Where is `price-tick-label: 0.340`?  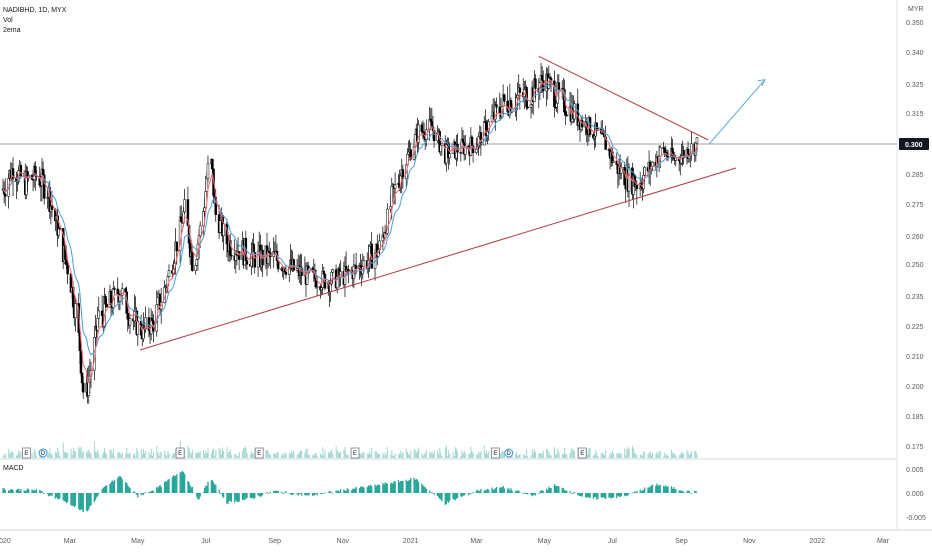 price-tick-label: 0.340 is located at coordinates (915, 53).